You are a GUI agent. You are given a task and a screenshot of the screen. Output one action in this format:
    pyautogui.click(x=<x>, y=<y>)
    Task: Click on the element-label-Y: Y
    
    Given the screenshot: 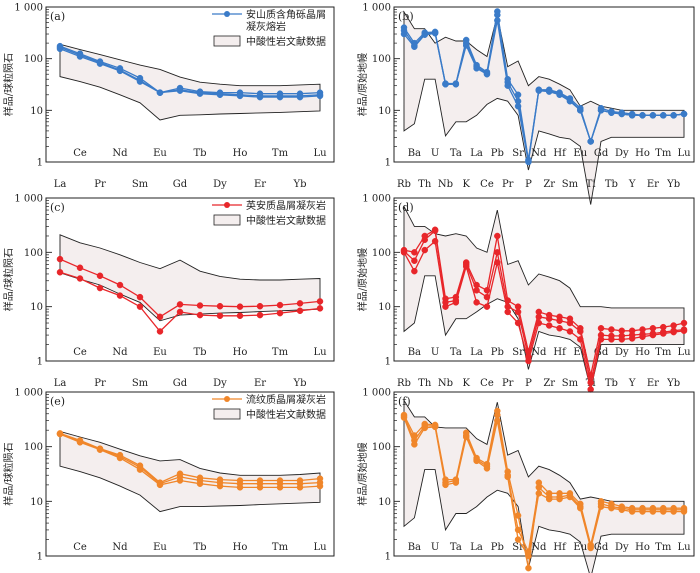 What is the action you would take?
    pyautogui.click(x=632, y=184)
    